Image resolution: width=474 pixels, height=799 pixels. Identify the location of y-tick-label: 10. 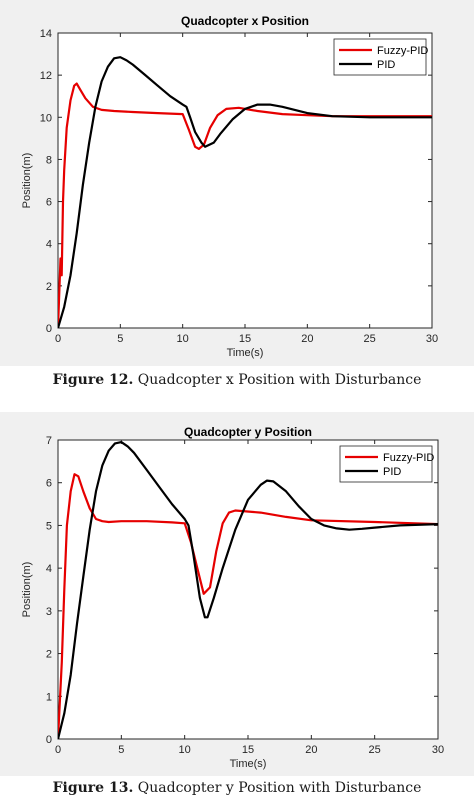
(46, 118).